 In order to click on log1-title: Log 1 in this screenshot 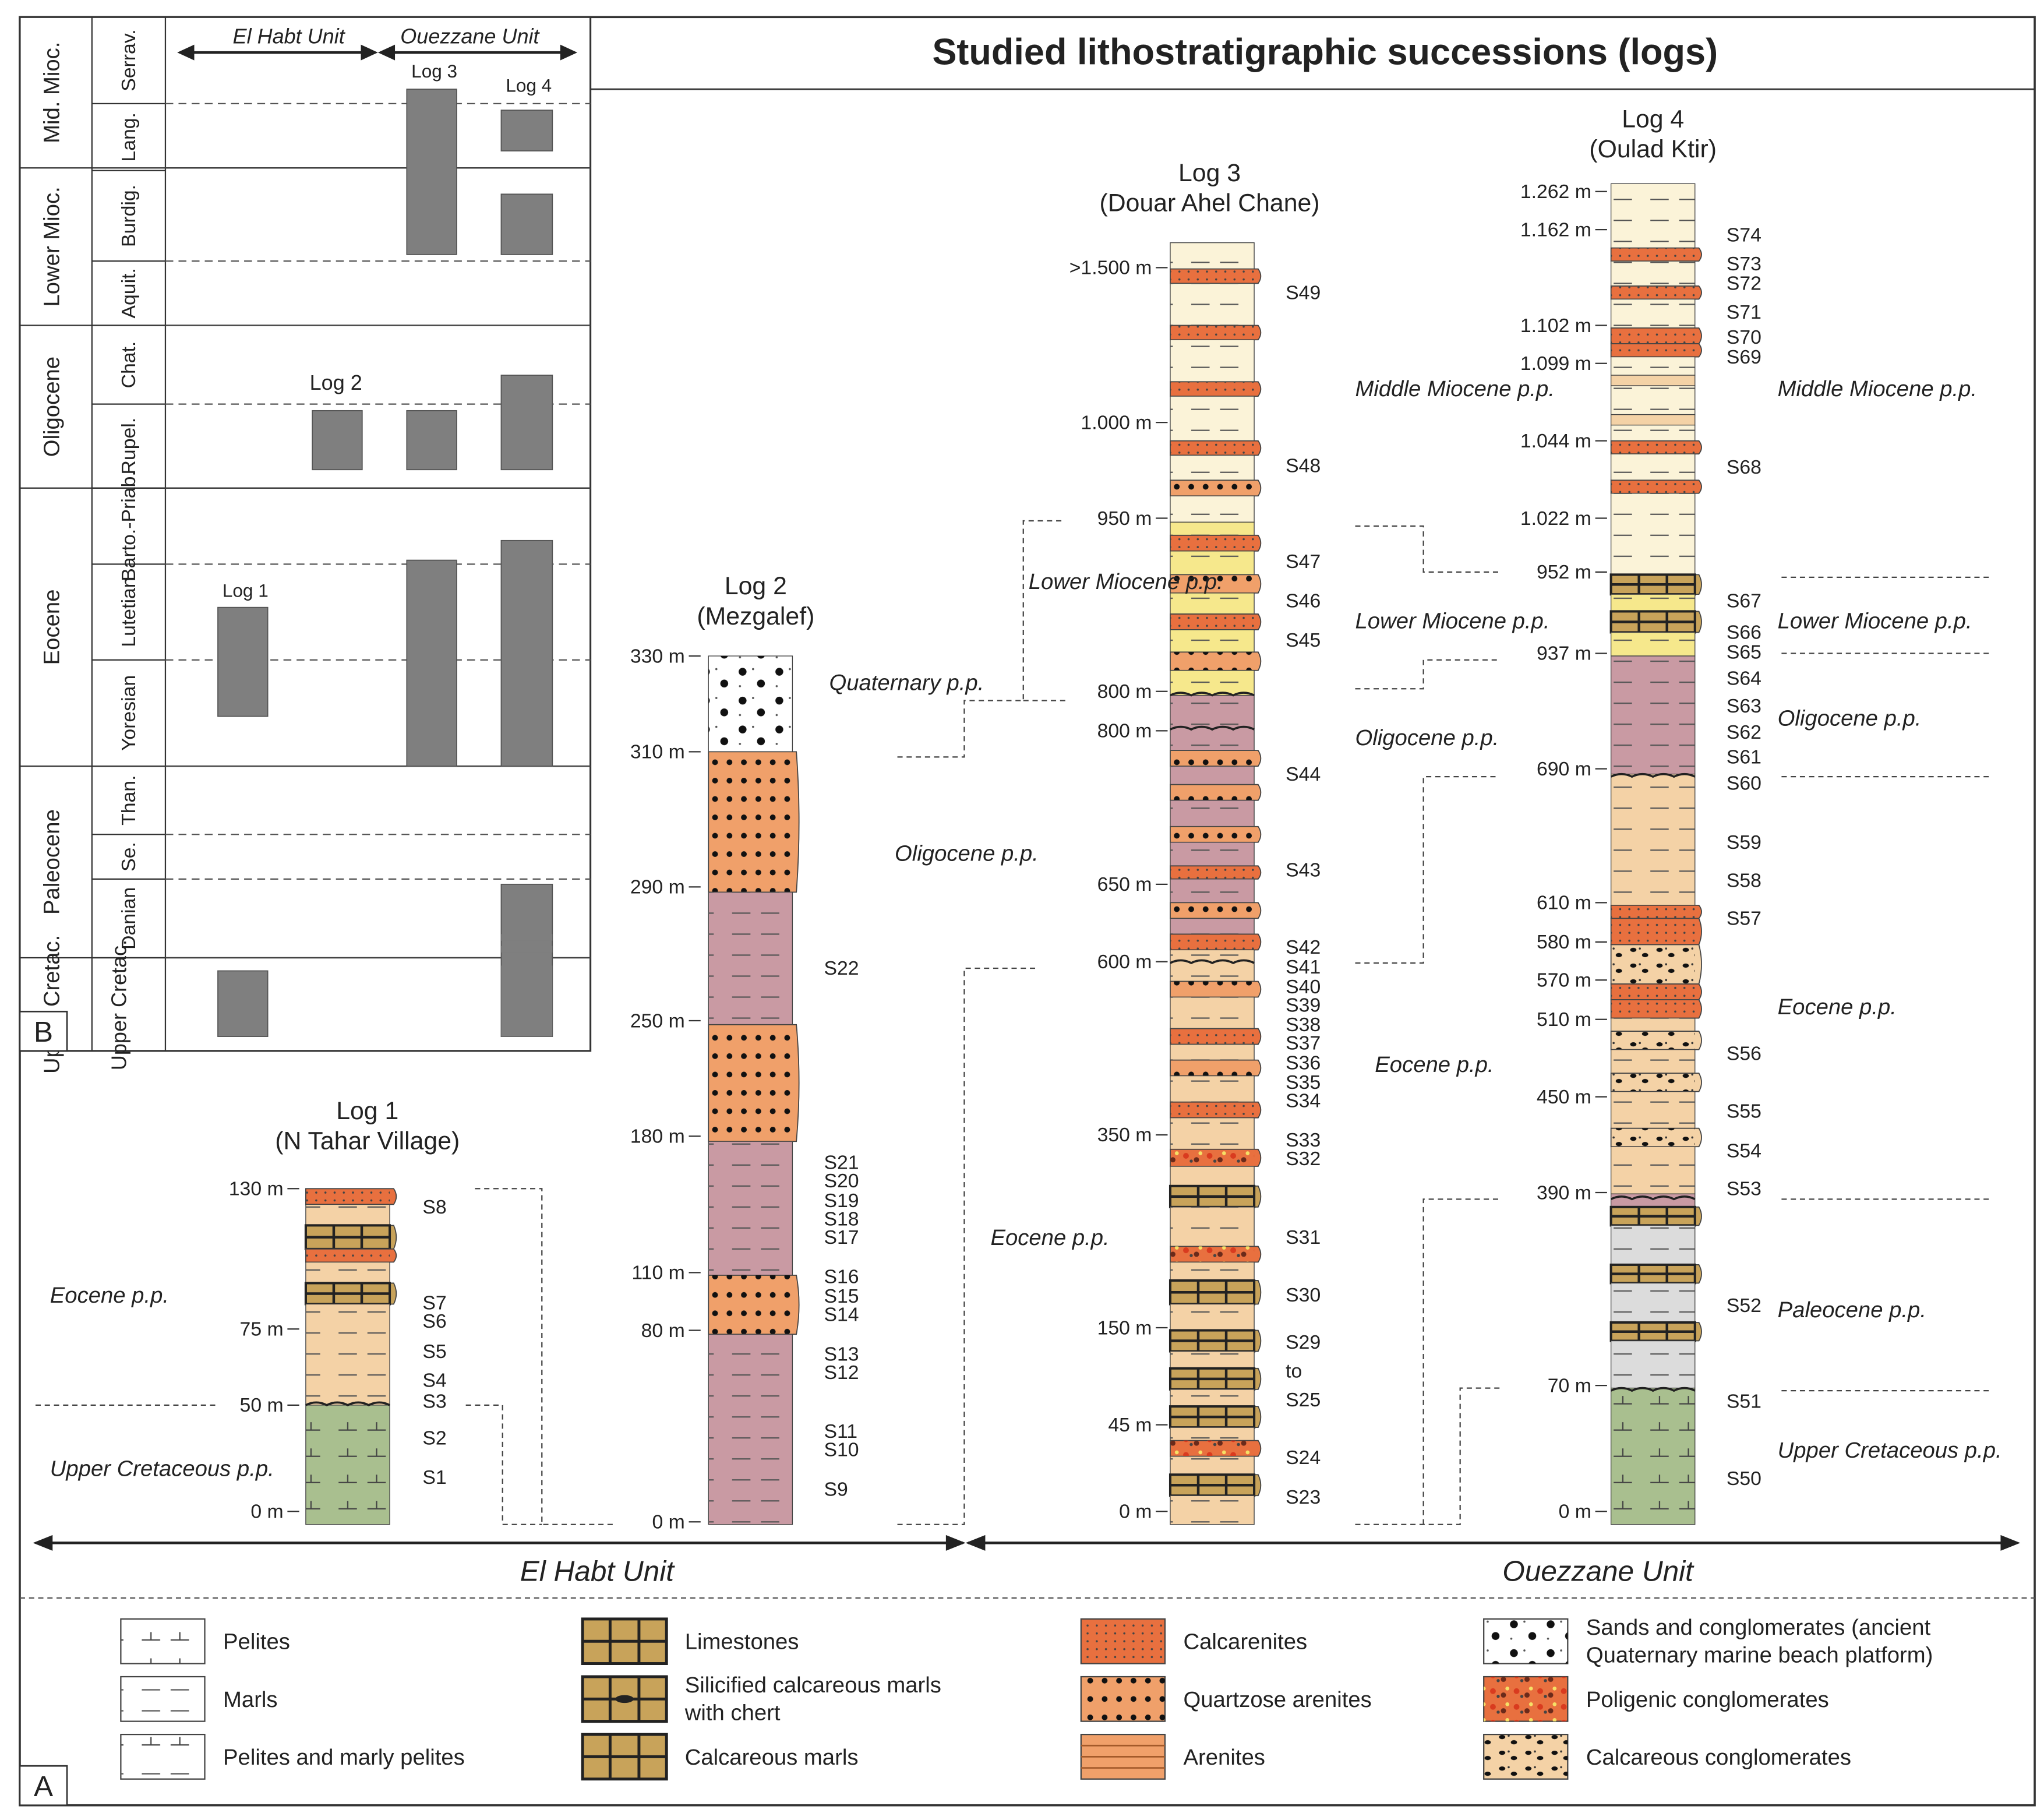, I will do `click(367, 1111)`.